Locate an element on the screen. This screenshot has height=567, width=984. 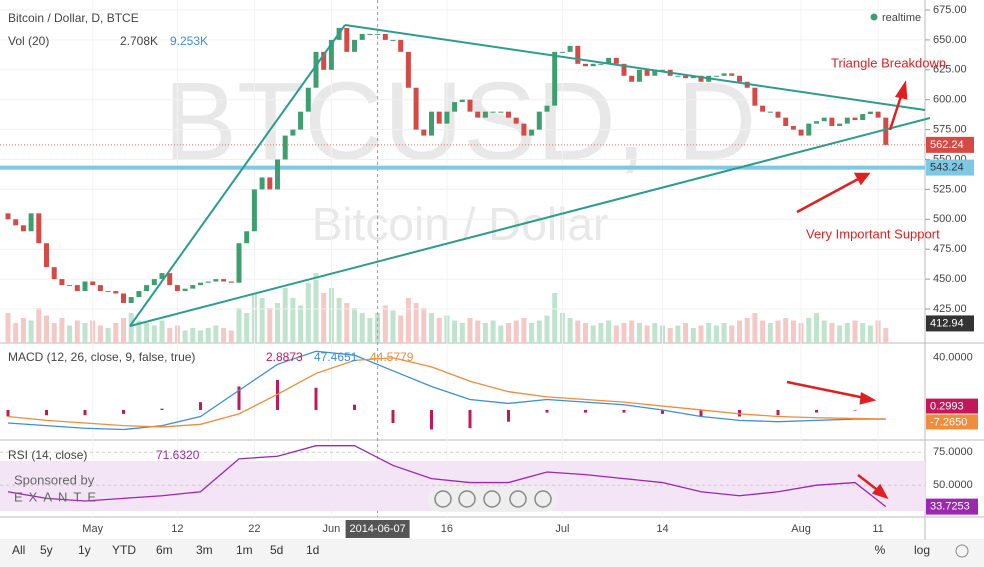
realtime-dot is located at coordinates (874, 17).